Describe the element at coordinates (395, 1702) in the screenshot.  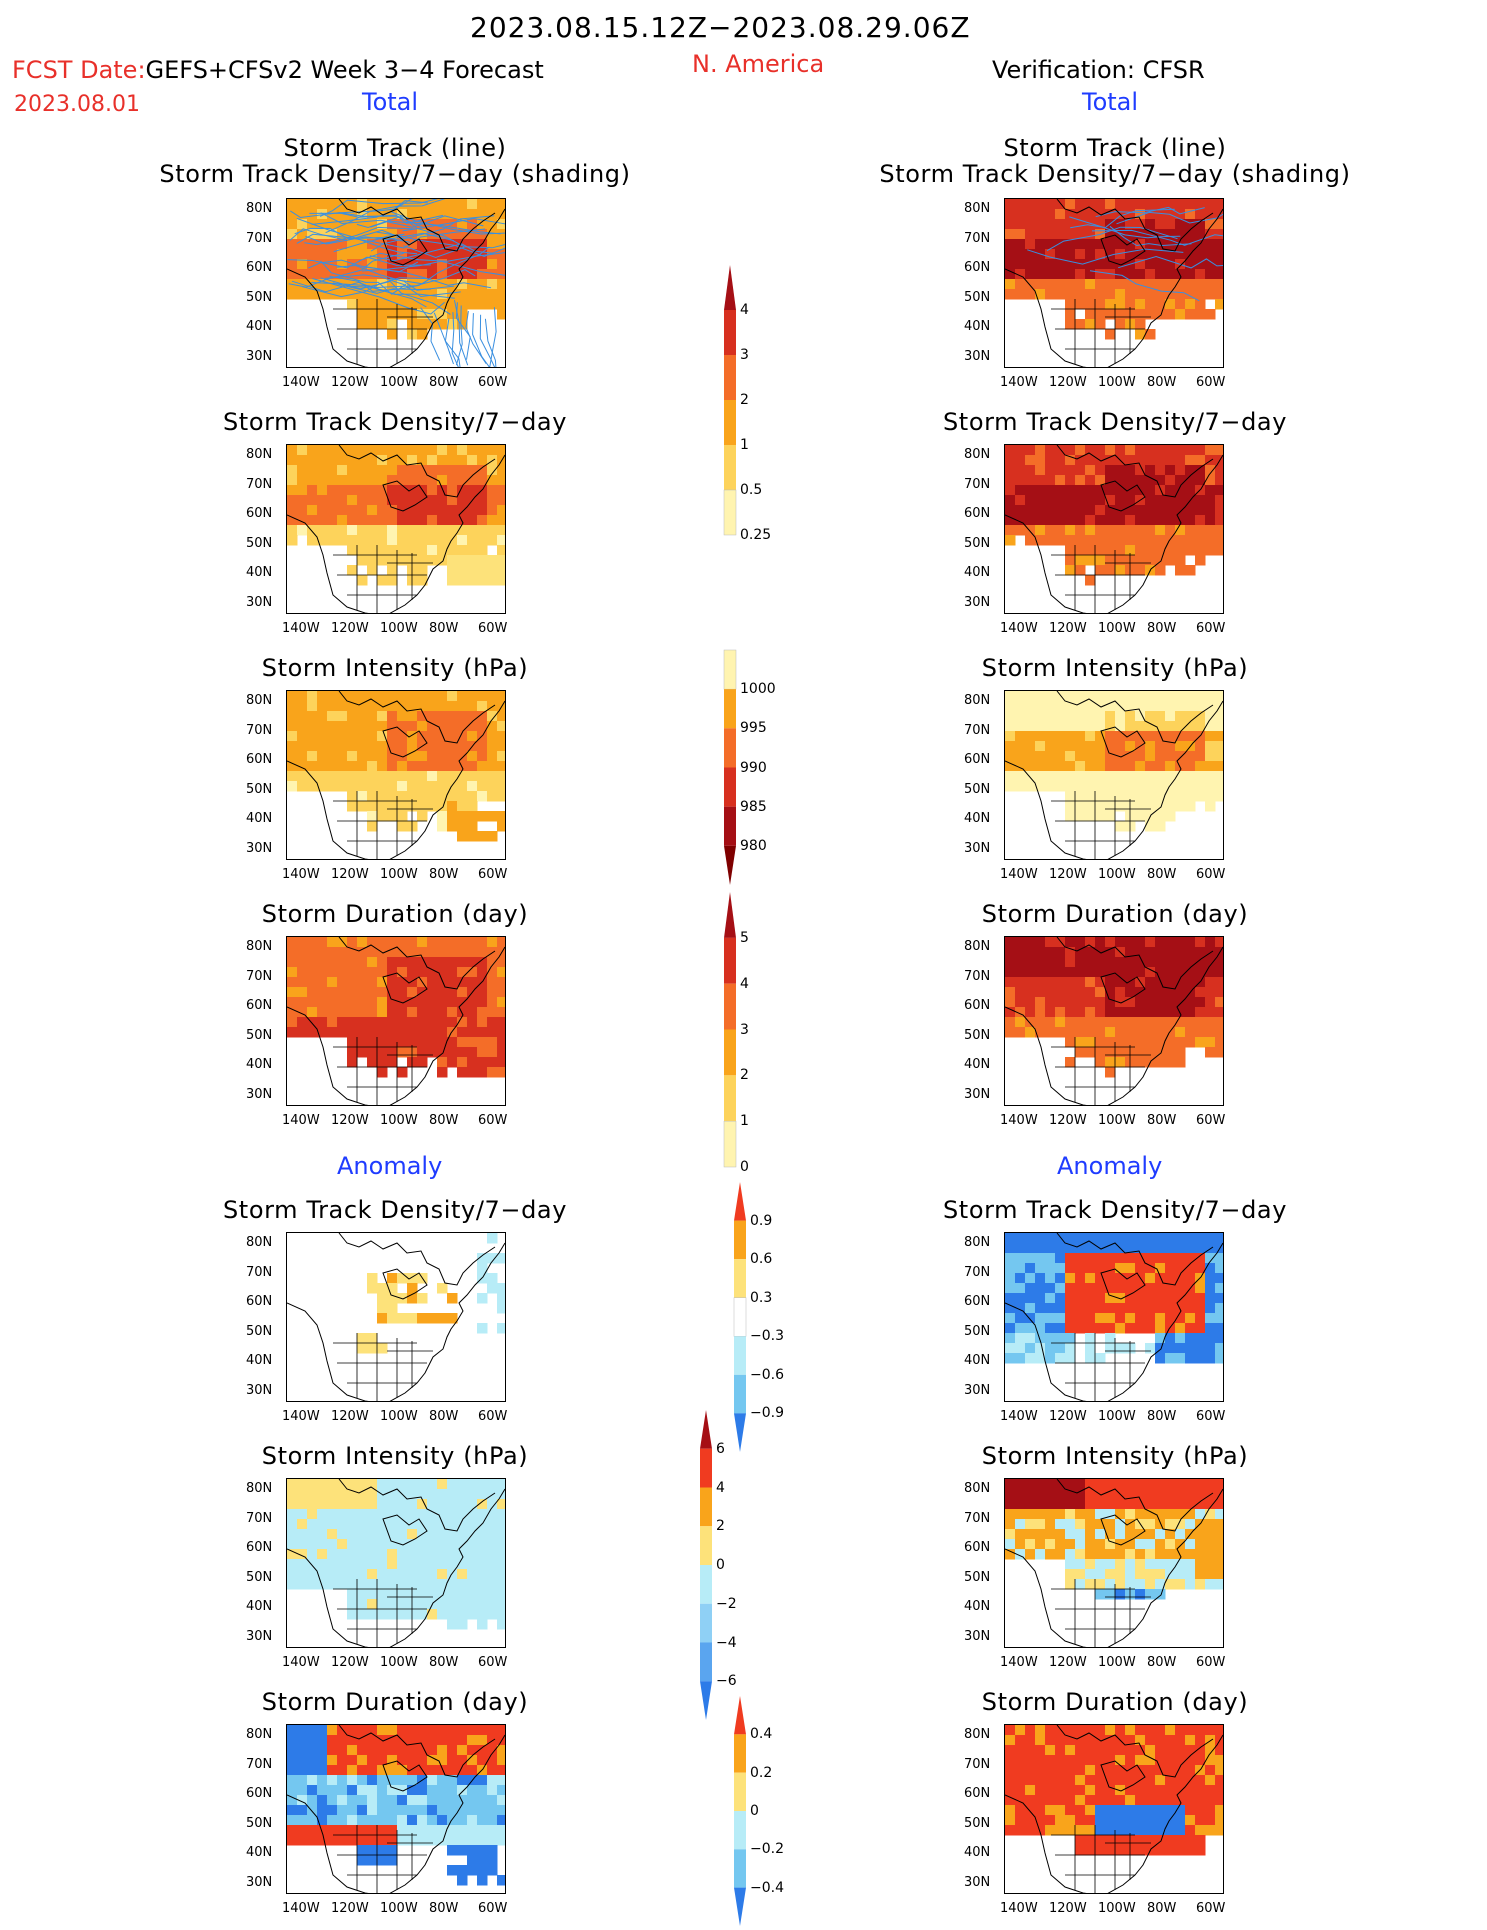
I see `title-duration-anom-left: Storm Duration (day)` at that location.